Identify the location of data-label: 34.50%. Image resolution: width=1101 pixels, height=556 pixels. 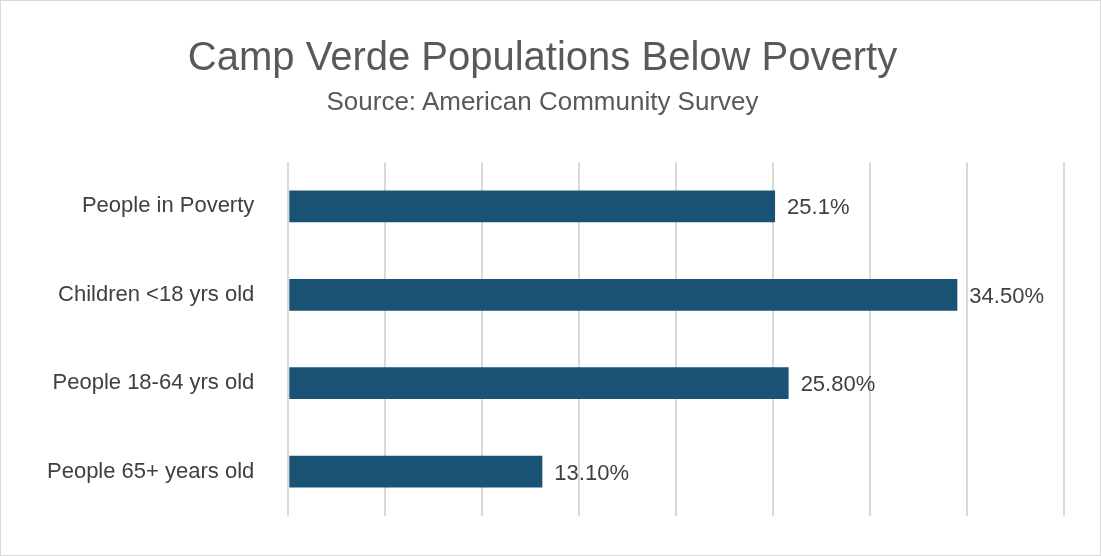
(1006, 295).